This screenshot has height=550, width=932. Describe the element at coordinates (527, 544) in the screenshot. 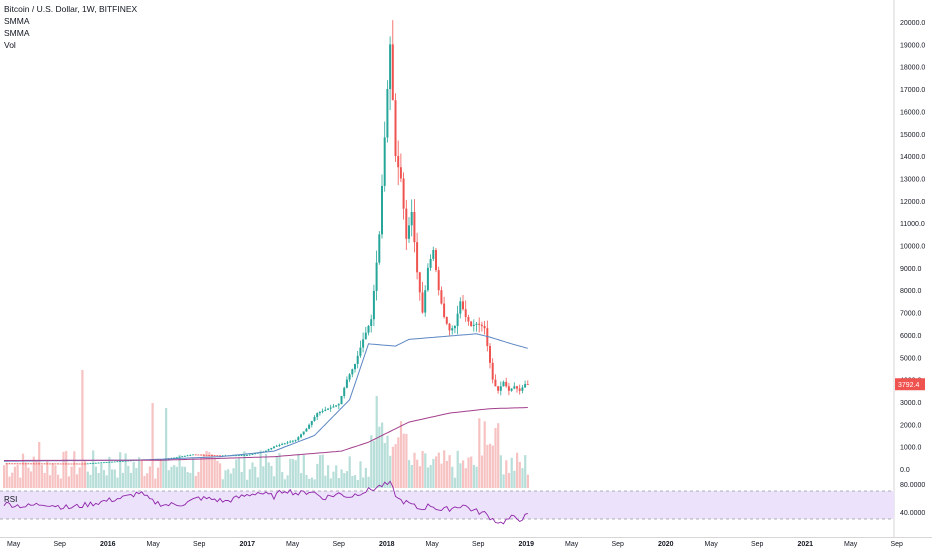

I see `time-tick-label: 2019` at that location.